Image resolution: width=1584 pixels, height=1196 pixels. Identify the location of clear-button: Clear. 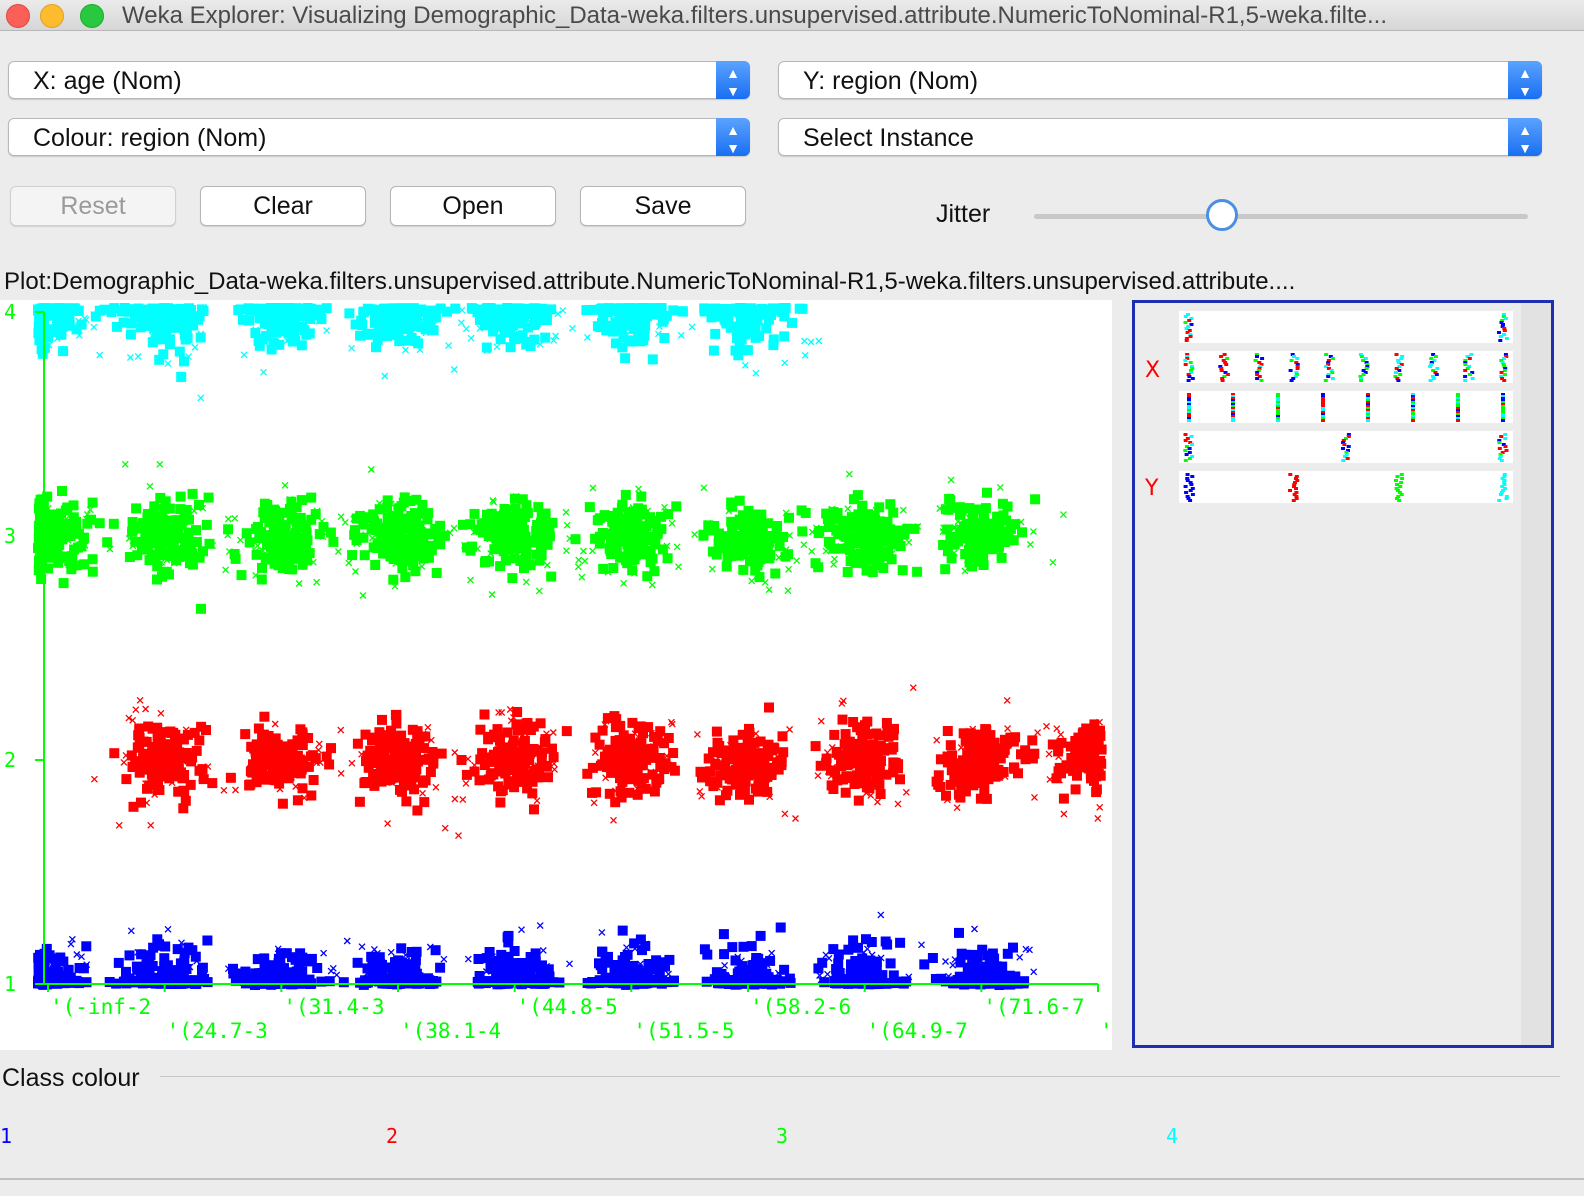
(283, 206).